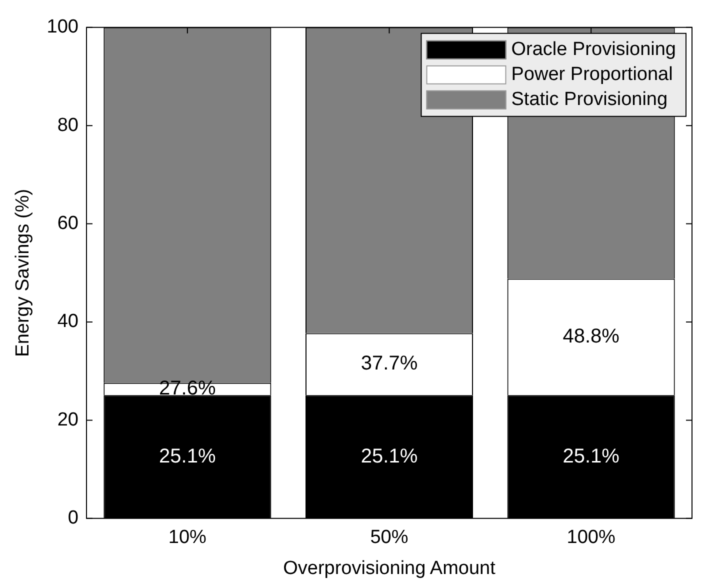 The height and width of the screenshot is (588, 708). I want to click on y-tick-label: 80, so click(67, 125).